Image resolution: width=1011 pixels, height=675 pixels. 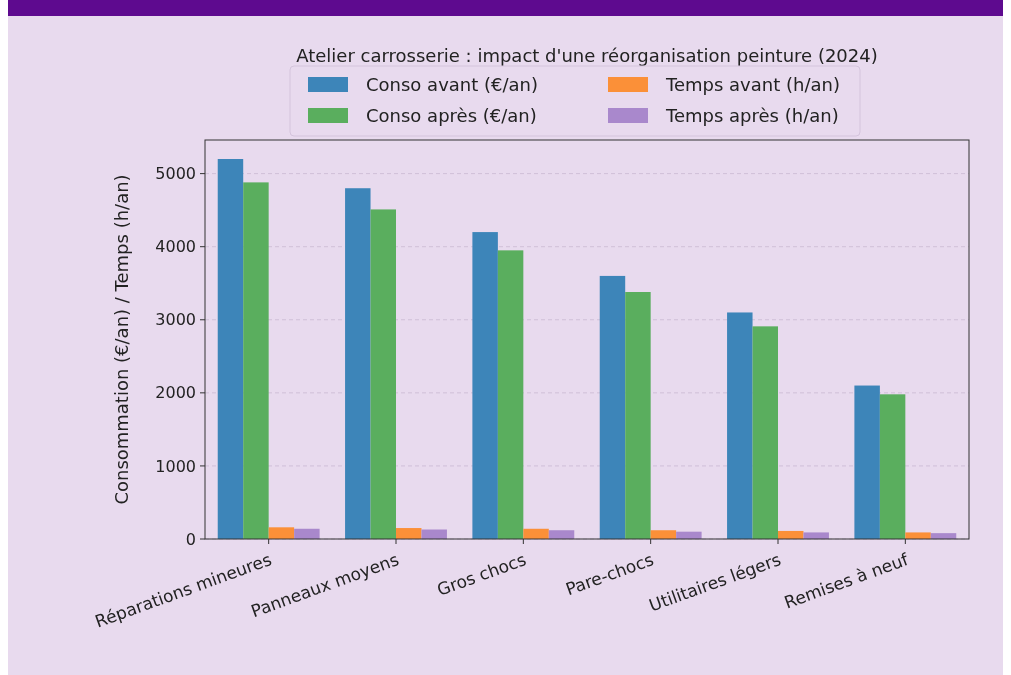 What do you see at coordinates (587, 55) in the screenshot?
I see `chart-title: Atelier carrosserie : impact d'une réorganisation peinture (2024)` at bounding box center [587, 55].